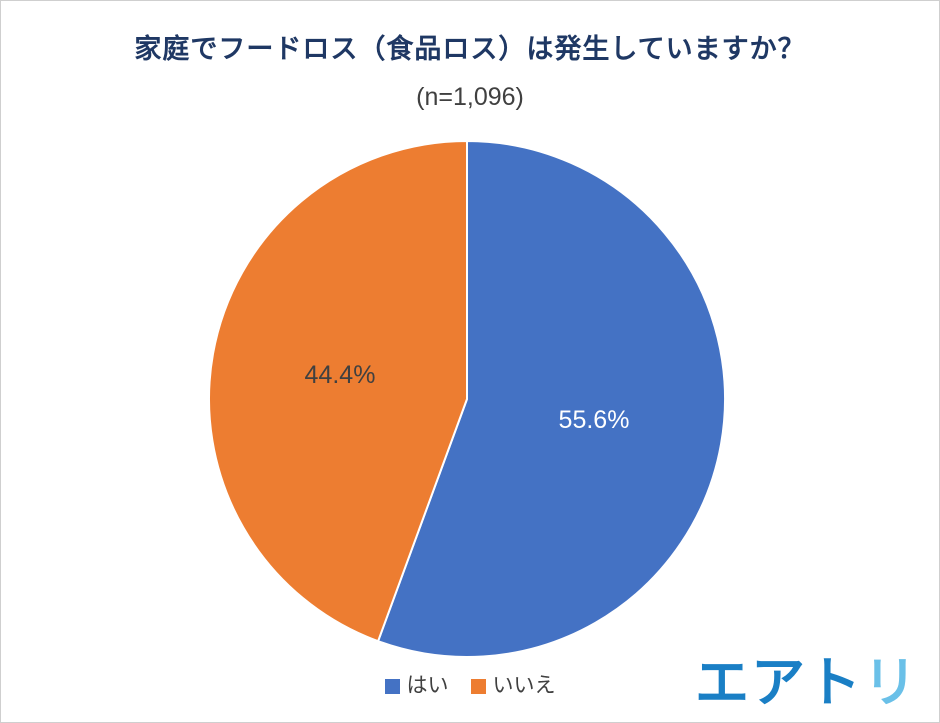  I want to click on airtrip-logo: エアトリ, so click(807, 683).